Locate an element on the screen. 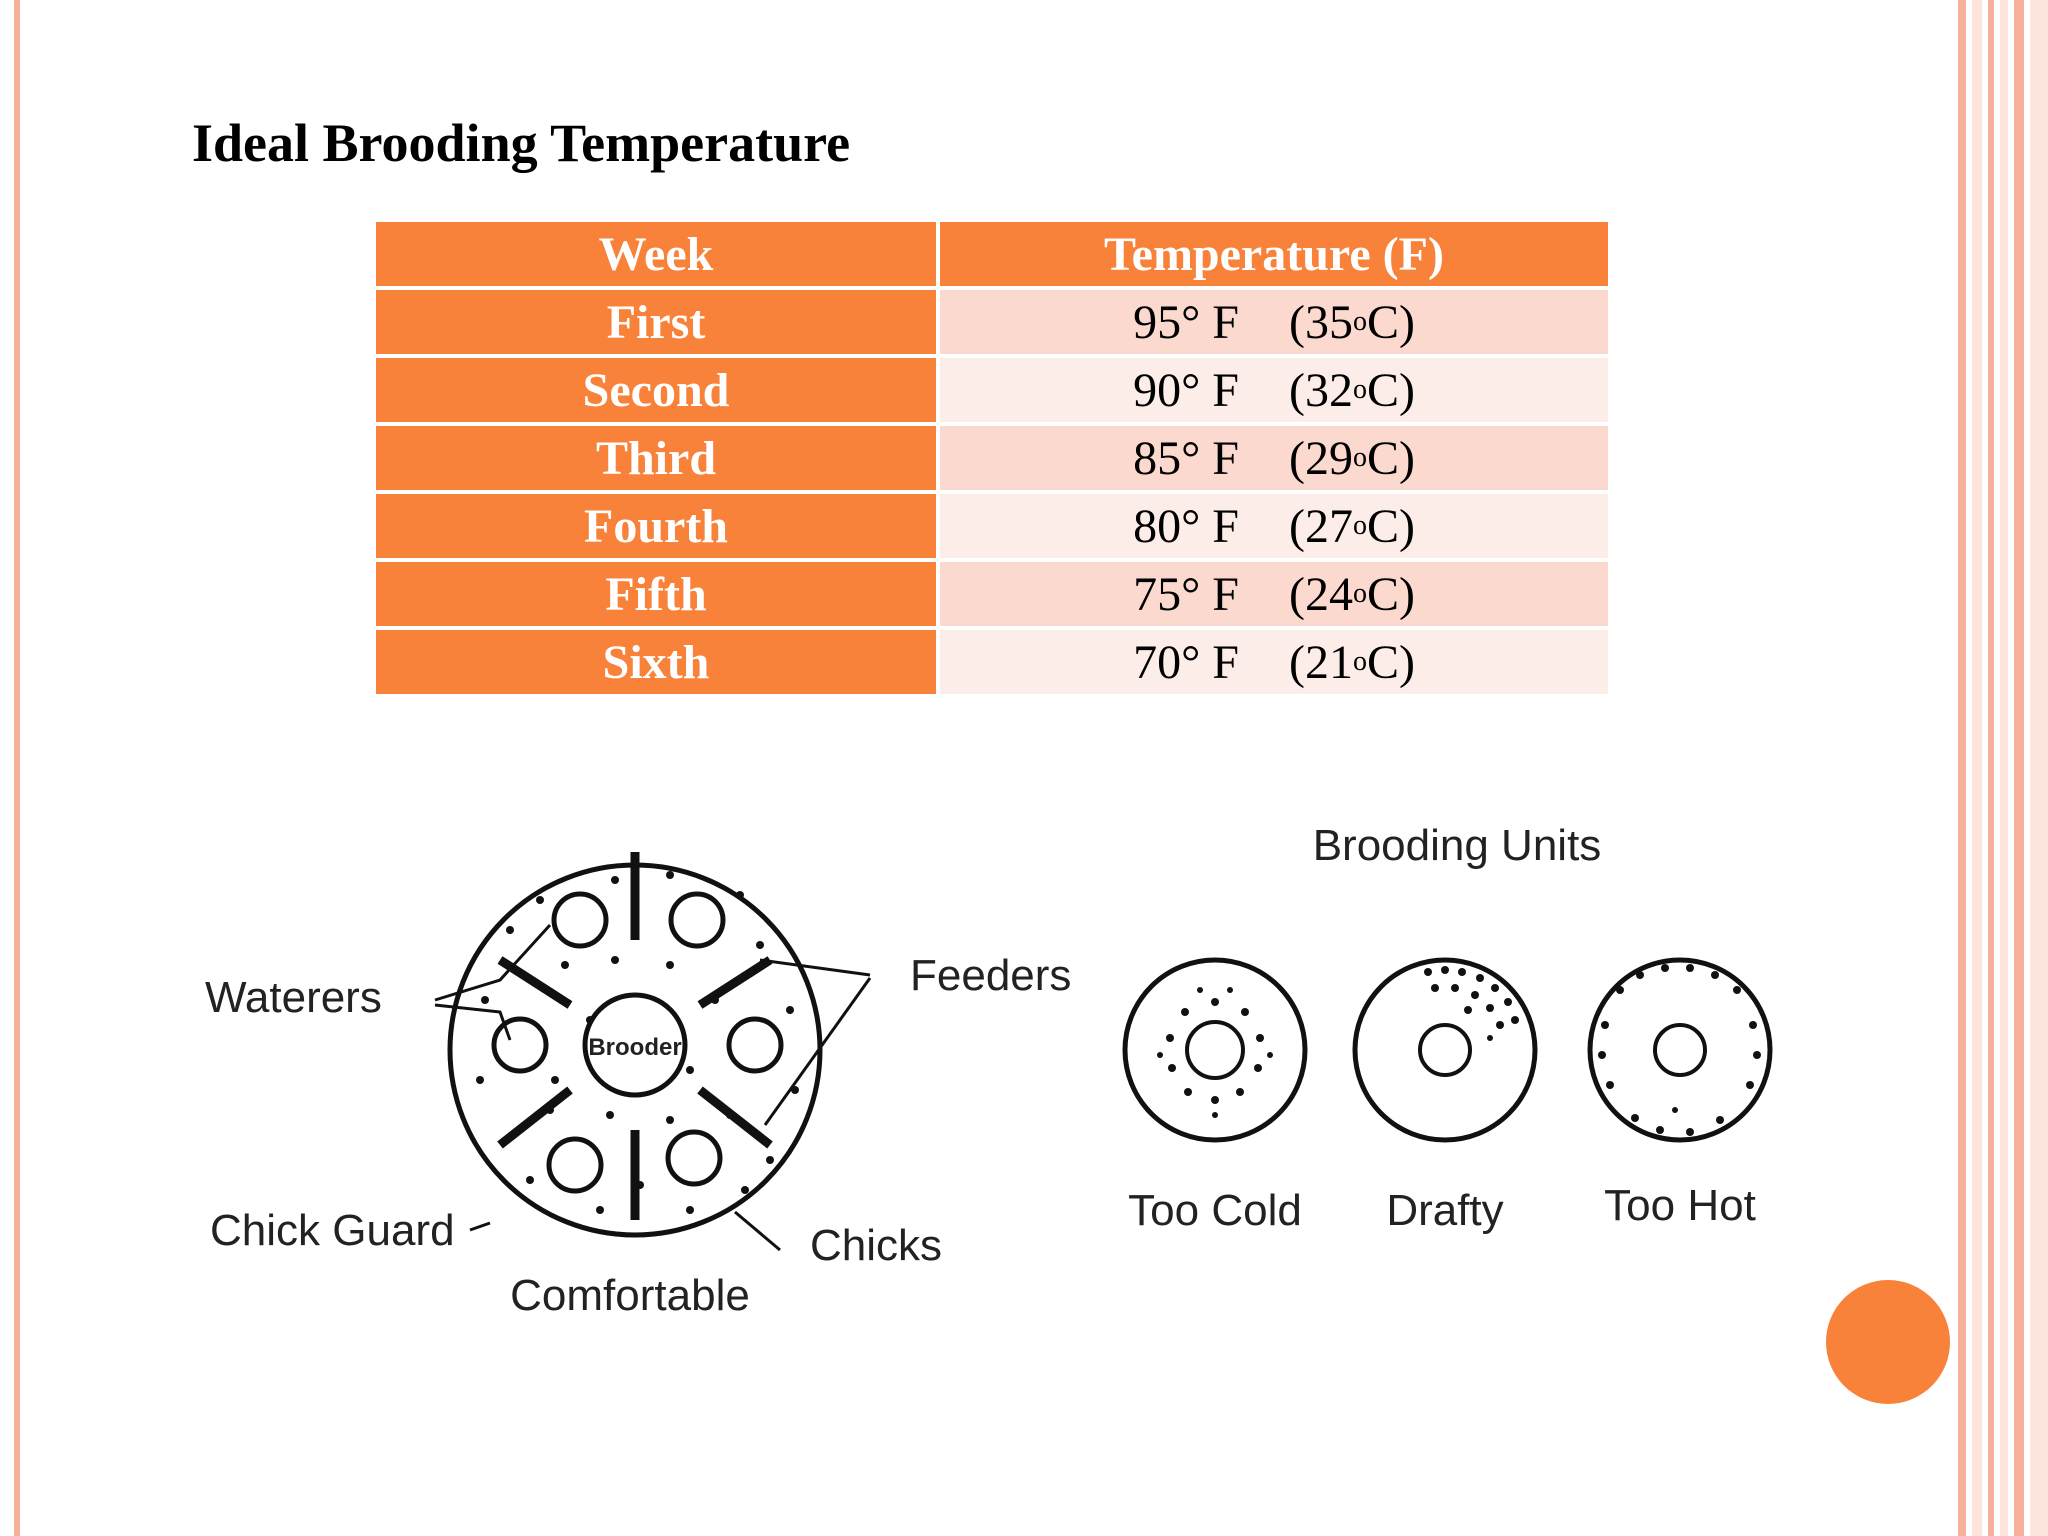 This screenshot has height=1536, width=2048. temperature-cell: 80° F (27oC) is located at coordinates (1274, 526).